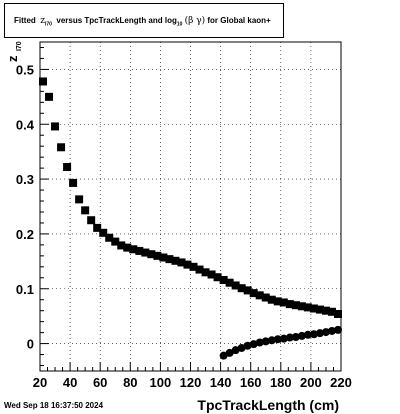 The height and width of the screenshot is (414, 400). I want to click on x-axis-label: TpcTrackLength (cm), so click(268, 405).